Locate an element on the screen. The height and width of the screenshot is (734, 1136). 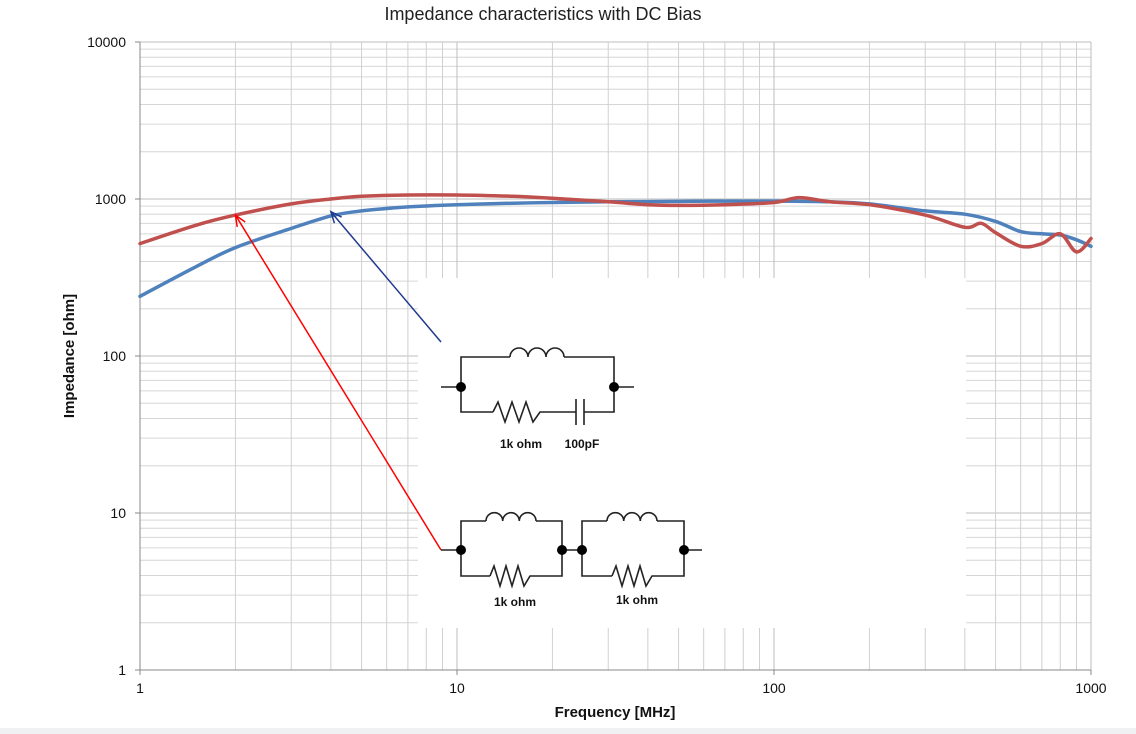
circuit2a-inductor is located at coordinates (511, 516).